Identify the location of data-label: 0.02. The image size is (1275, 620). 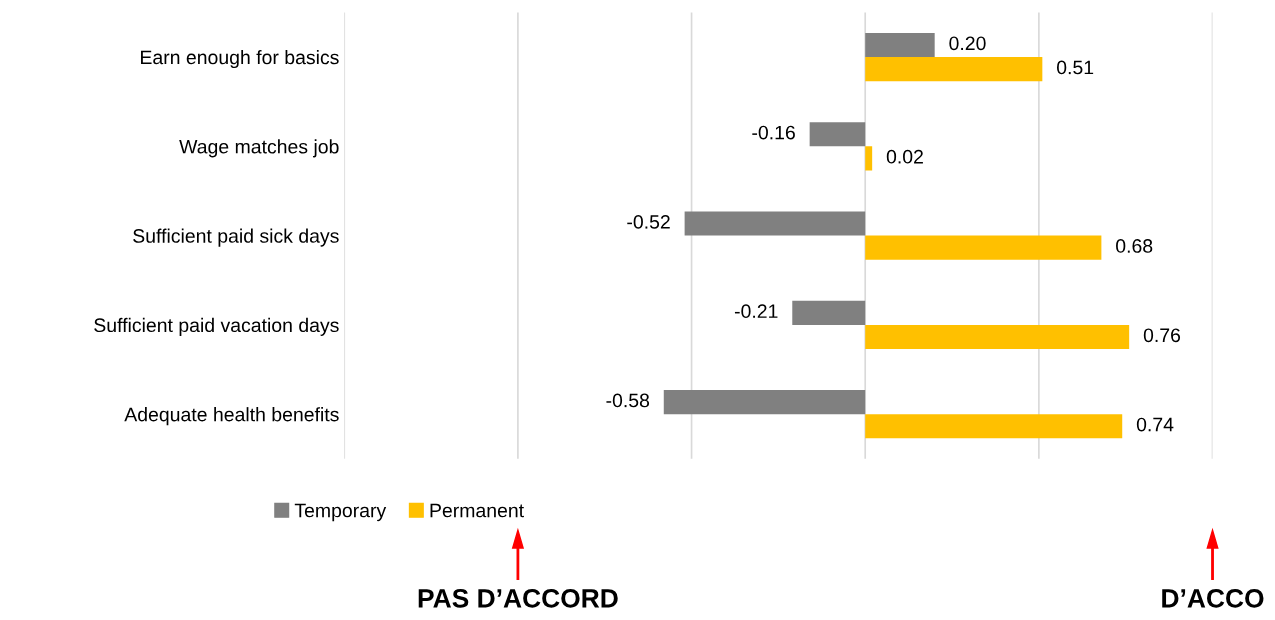
(904, 156).